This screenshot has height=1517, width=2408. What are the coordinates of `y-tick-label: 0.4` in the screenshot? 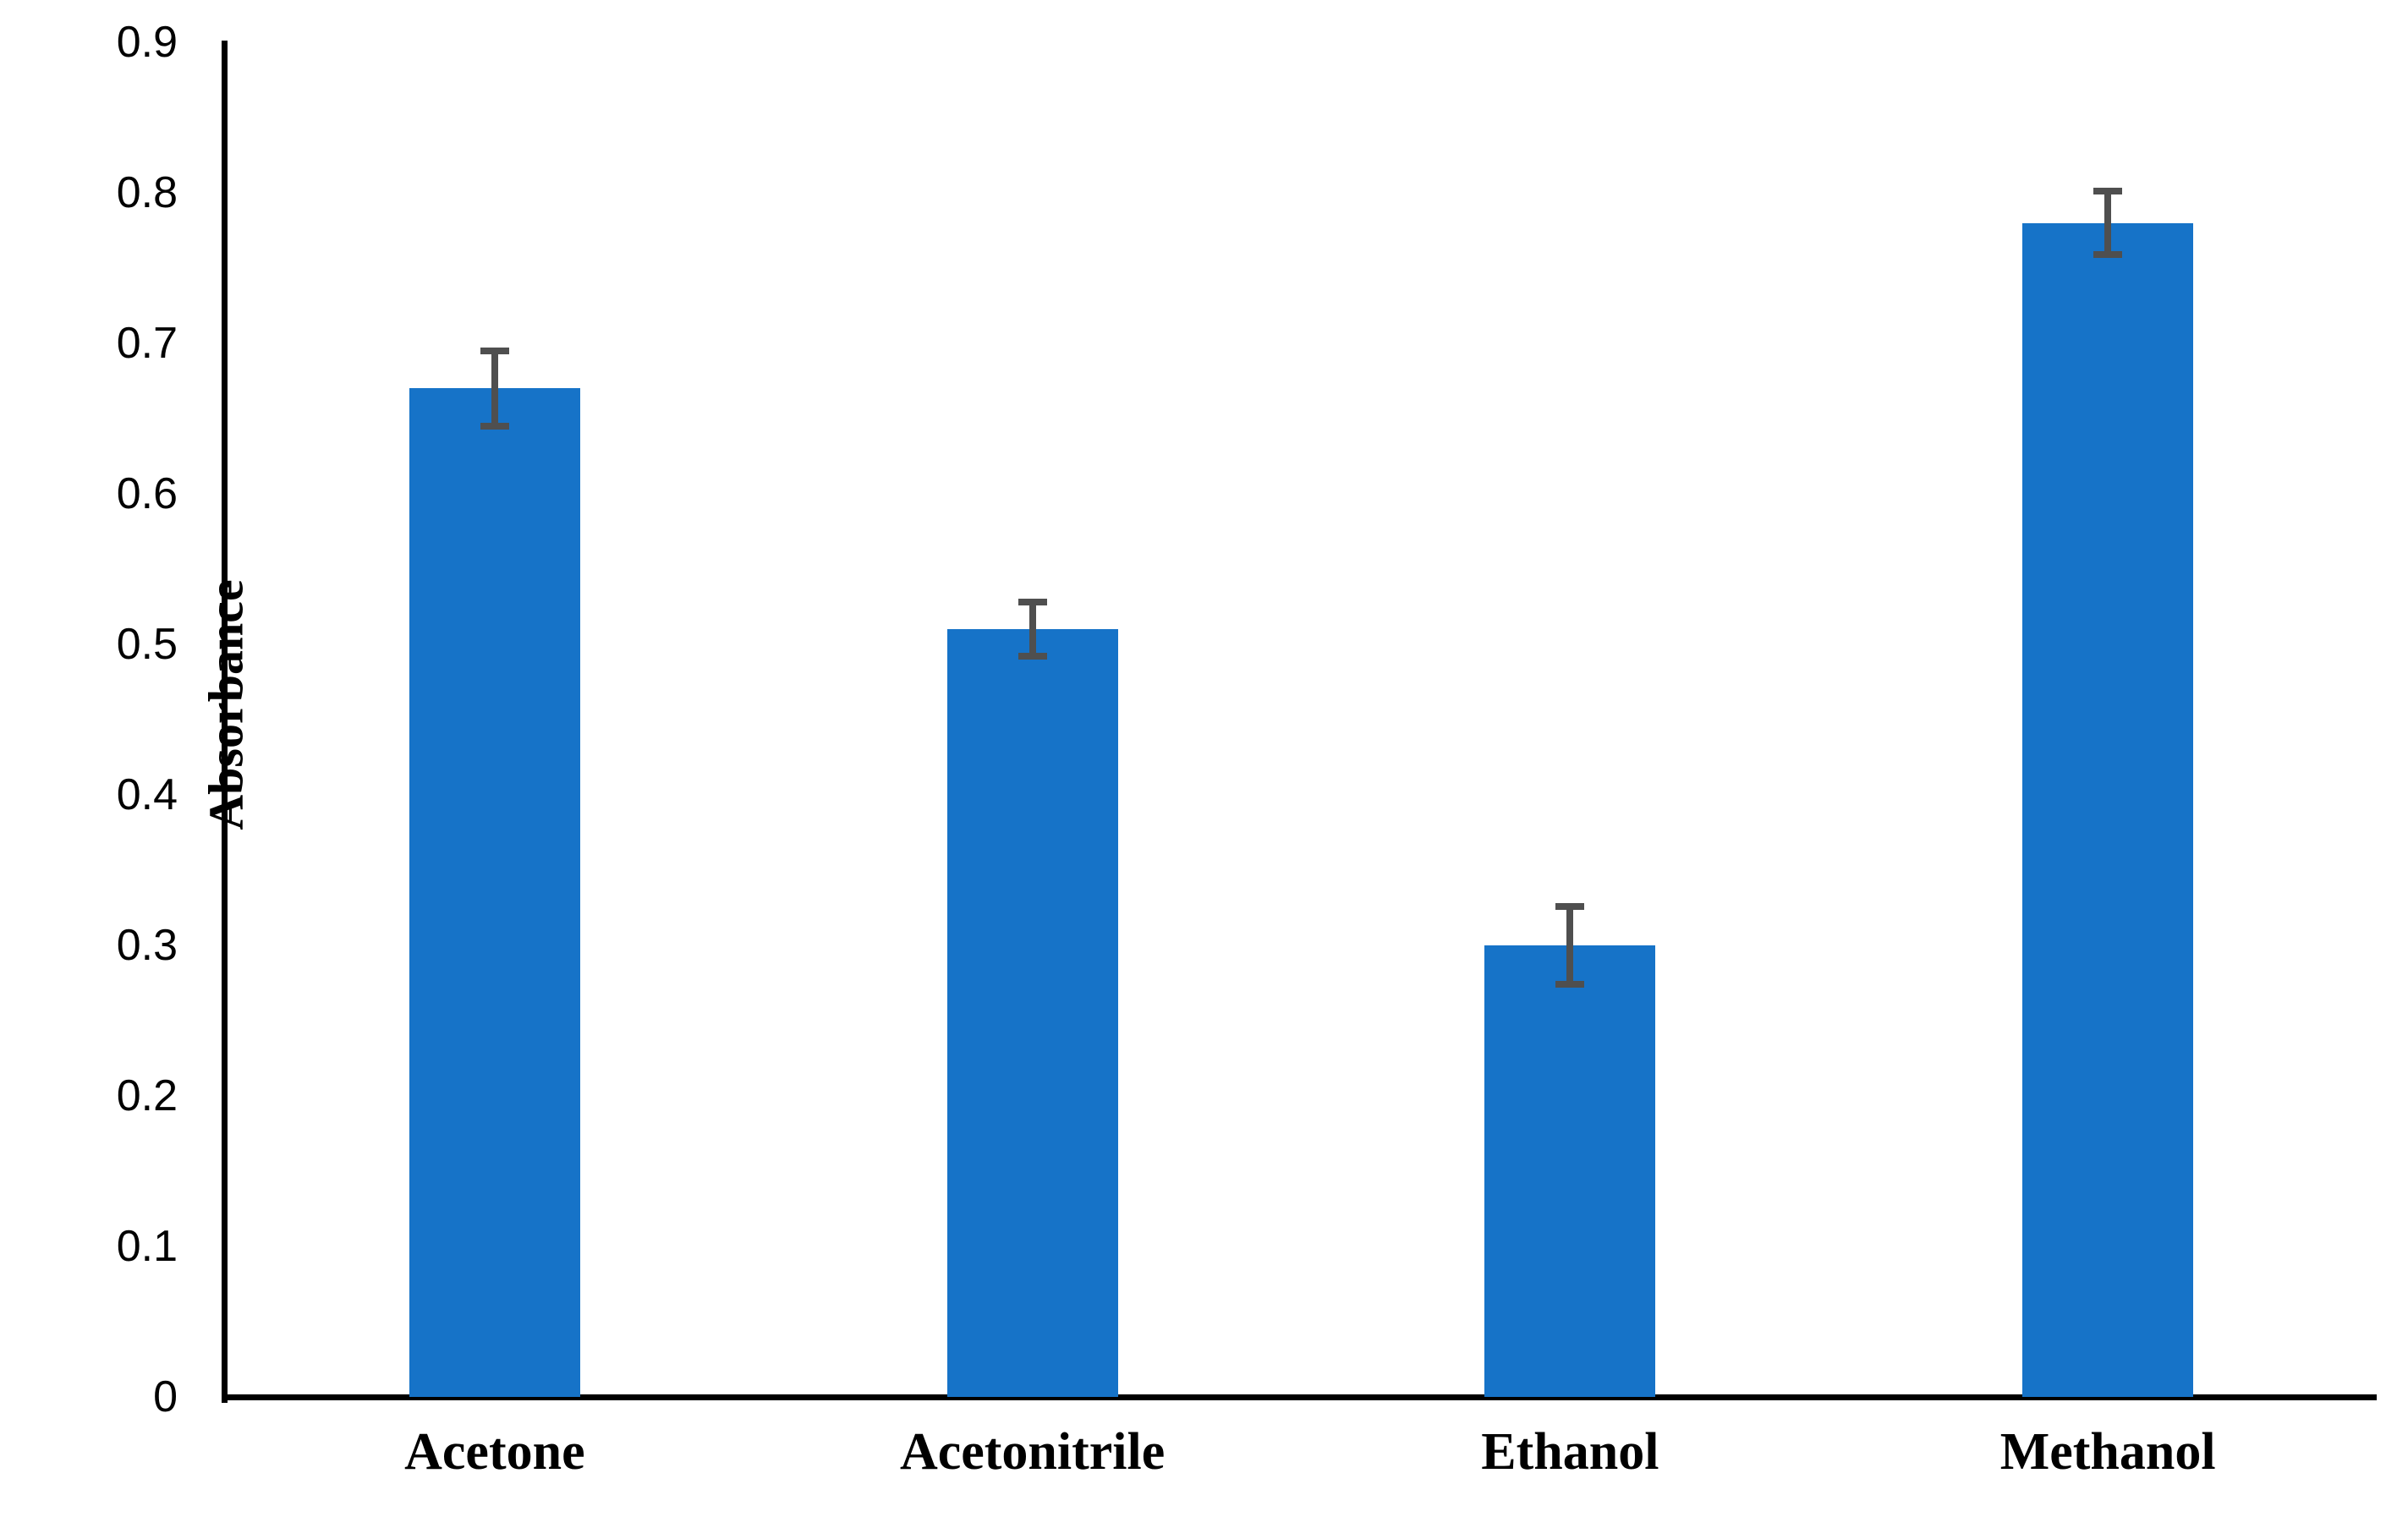 It's located at (147, 794).